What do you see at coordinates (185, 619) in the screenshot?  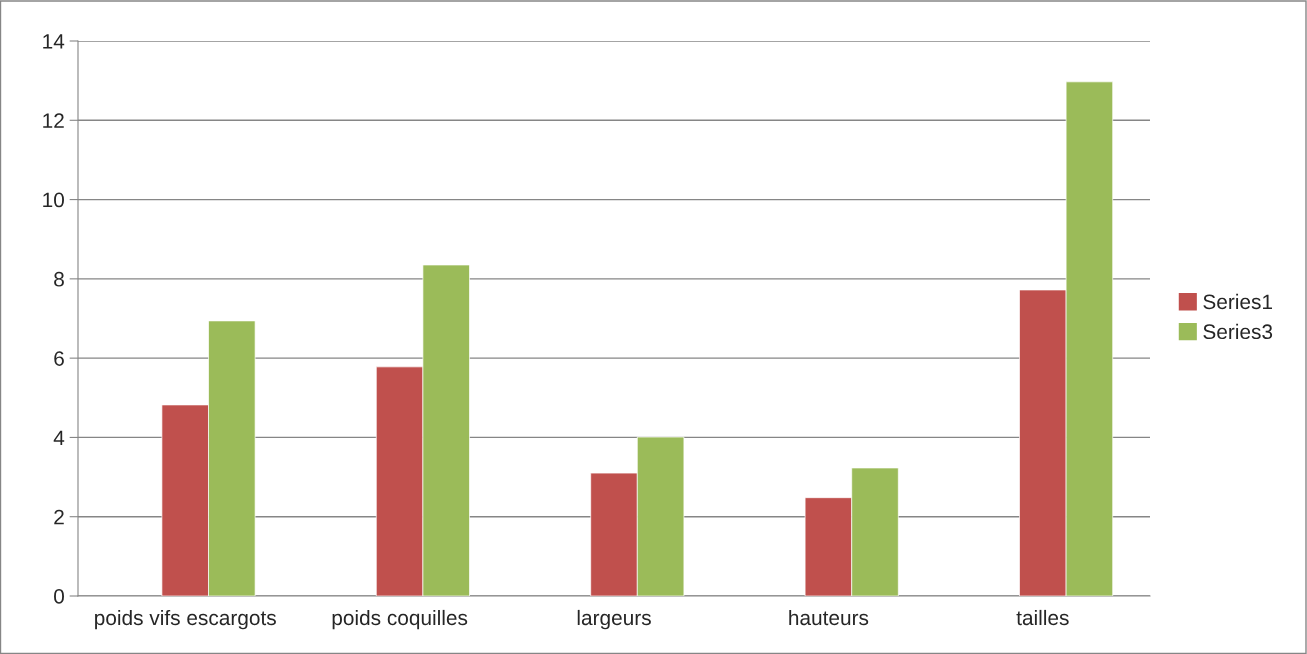 I see `x-tick-label: poids vifs escargots` at bounding box center [185, 619].